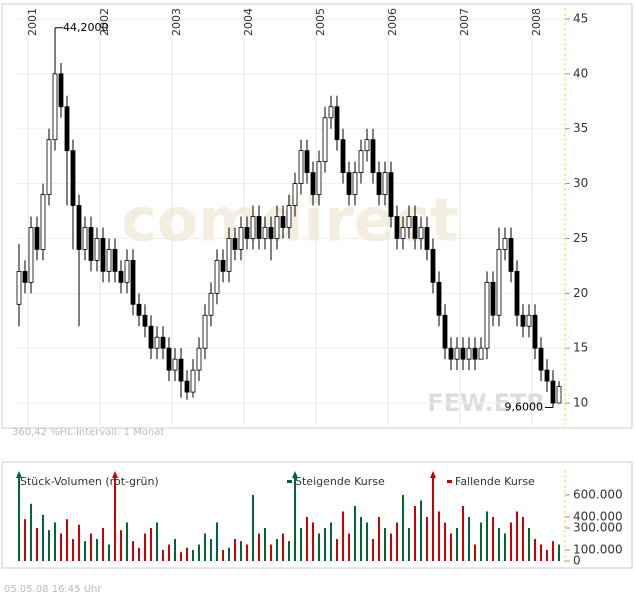  Describe the element at coordinates (495, 481) in the screenshot. I see `legend-label: Fallende Kurse` at that location.